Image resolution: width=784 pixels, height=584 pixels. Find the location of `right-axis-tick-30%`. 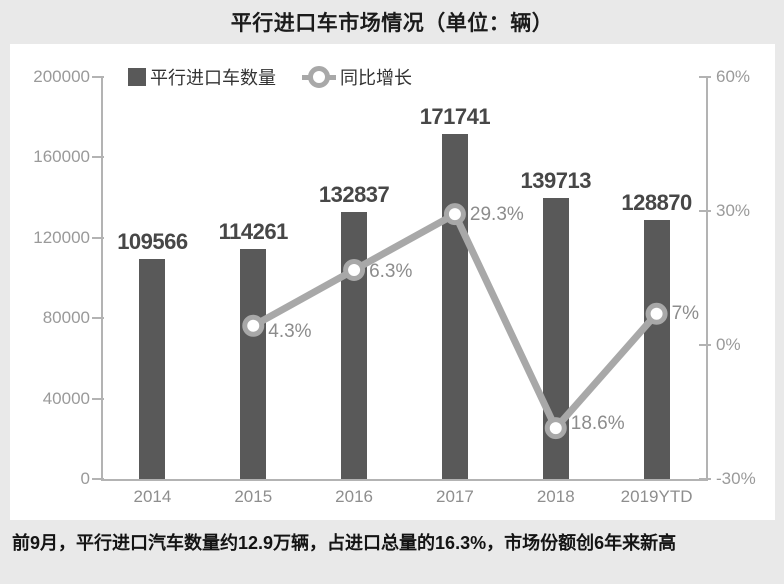

right-axis-tick-30% is located at coordinates (705, 211).